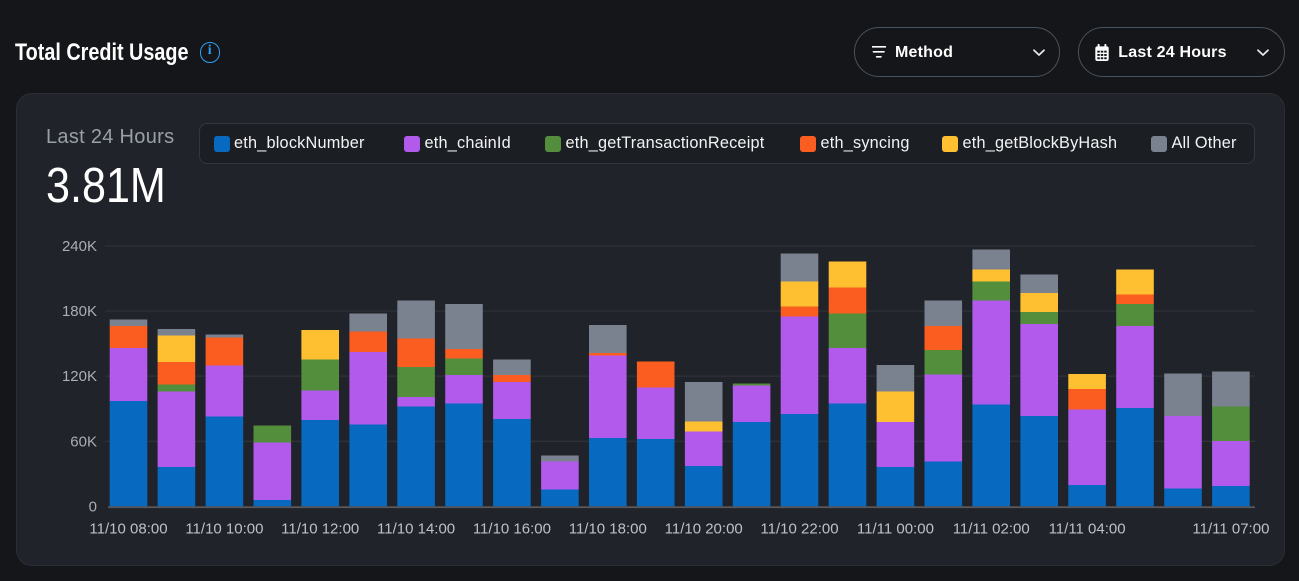 The width and height of the screenshot is (1299, 581). What do you see at coordinates (704, 529) in the screenshot?
I see `svg-text: 11/10 20:00` at bounding box center [704, 529].